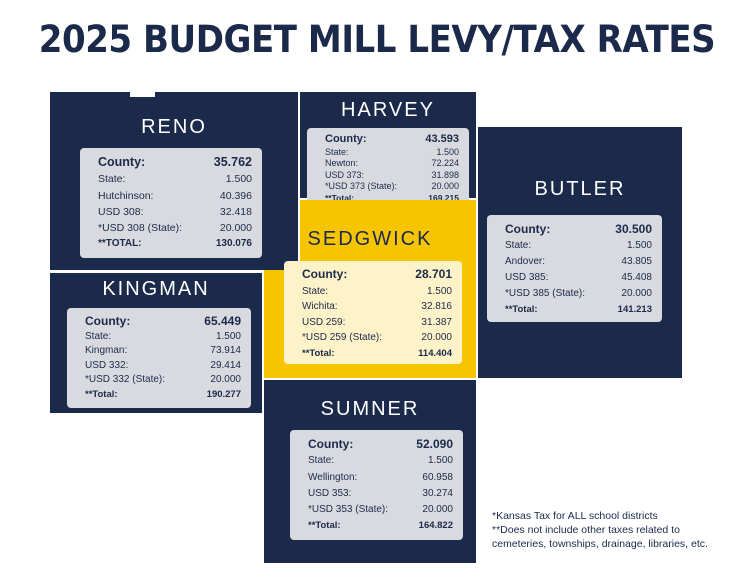  I want to click on rate-row: County: 35.762, so click(175, 162).